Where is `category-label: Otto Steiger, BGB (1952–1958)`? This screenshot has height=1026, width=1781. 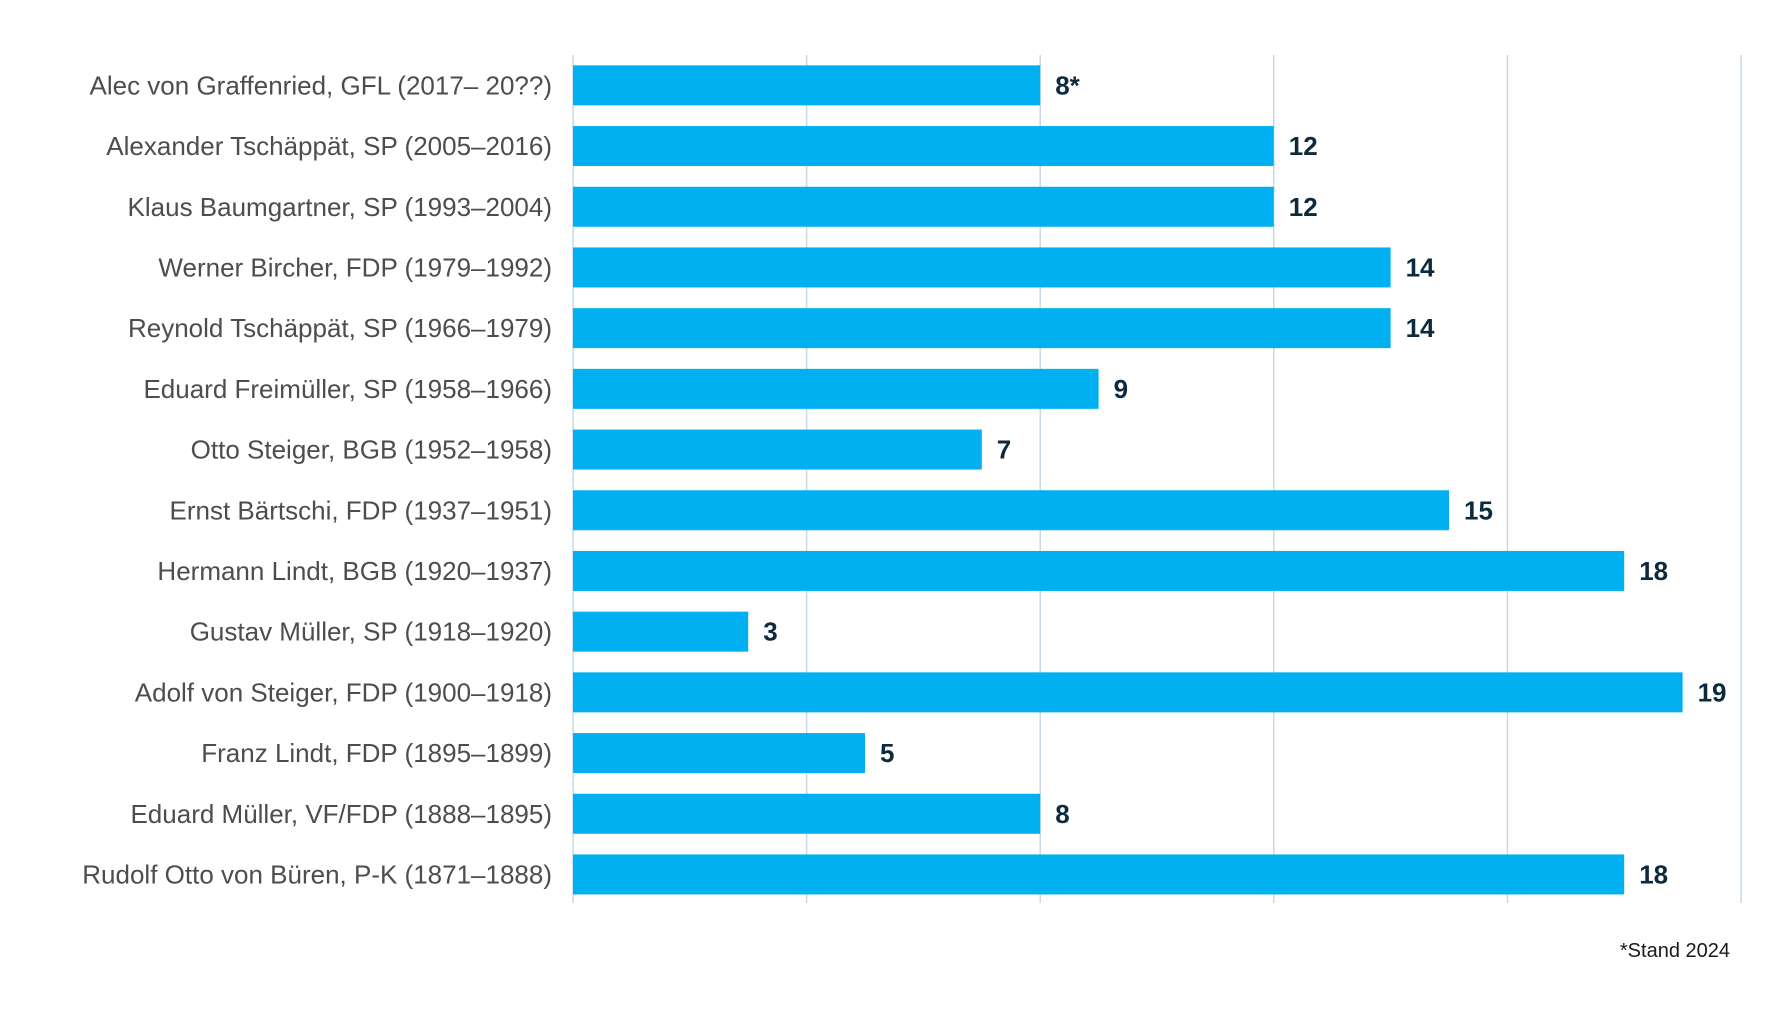 category-label: Otto Steiger, BGB (1952–1958) is located at coordinates (371, 450).